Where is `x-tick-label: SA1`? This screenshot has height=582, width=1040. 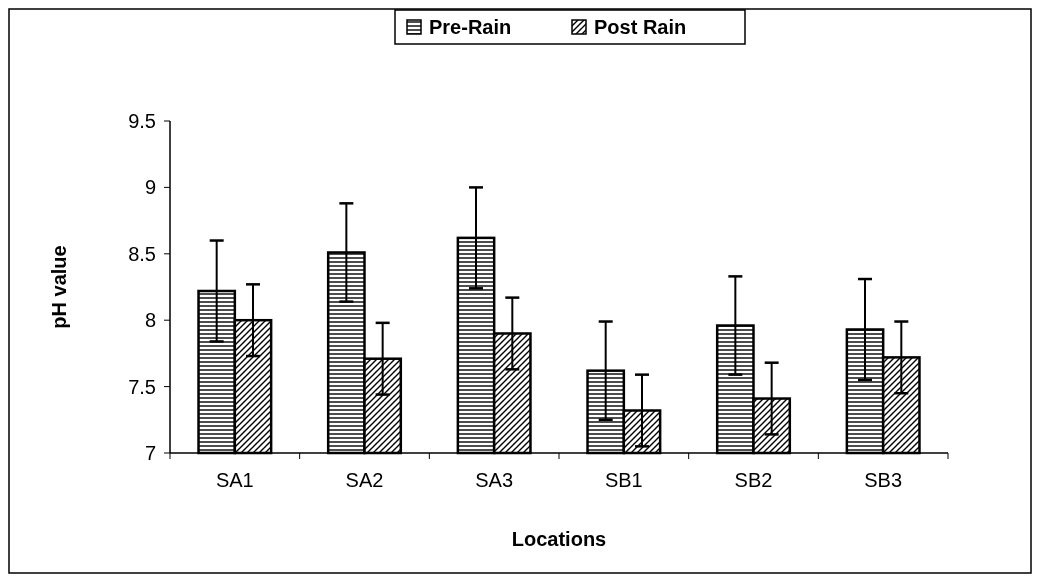 x-tick-label: SA1 is located at coordinates (234, 480).